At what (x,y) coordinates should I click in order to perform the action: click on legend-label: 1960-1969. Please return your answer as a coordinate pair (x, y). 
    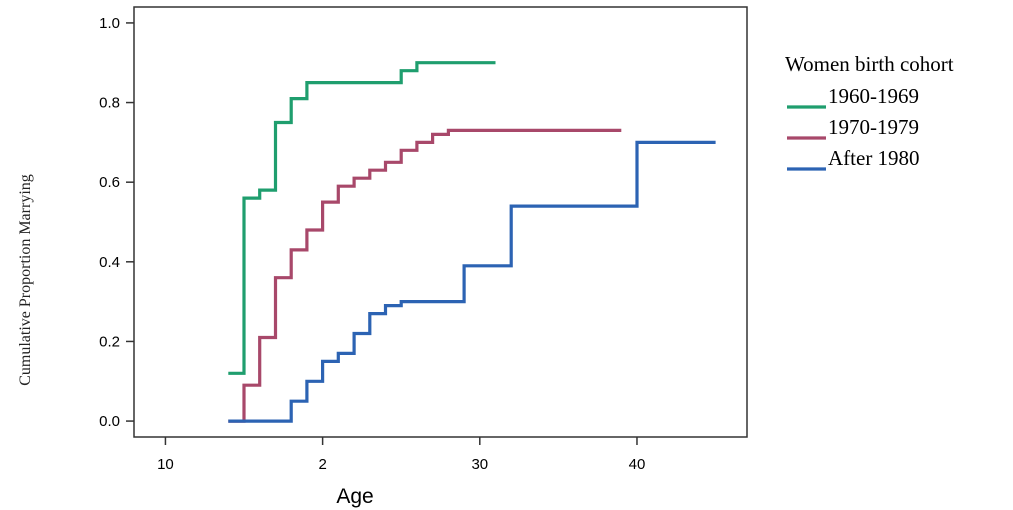
    Looking at the image, I should click on (873, 96).